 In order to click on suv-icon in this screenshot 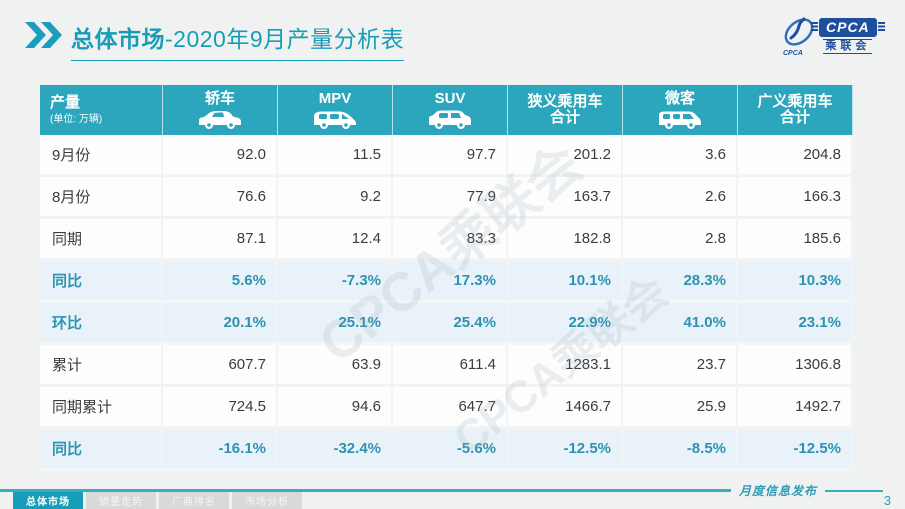, I will do `click(450, 120)`.